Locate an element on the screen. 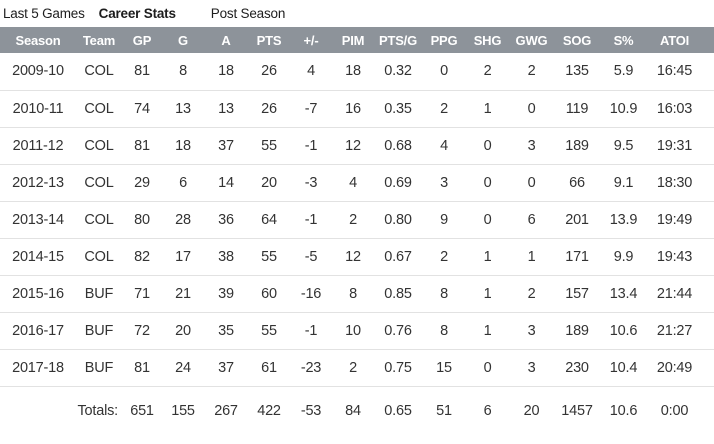 This screenshot has width=714, height=444. cell-sog: 135 is located at coordinates (577, 72).